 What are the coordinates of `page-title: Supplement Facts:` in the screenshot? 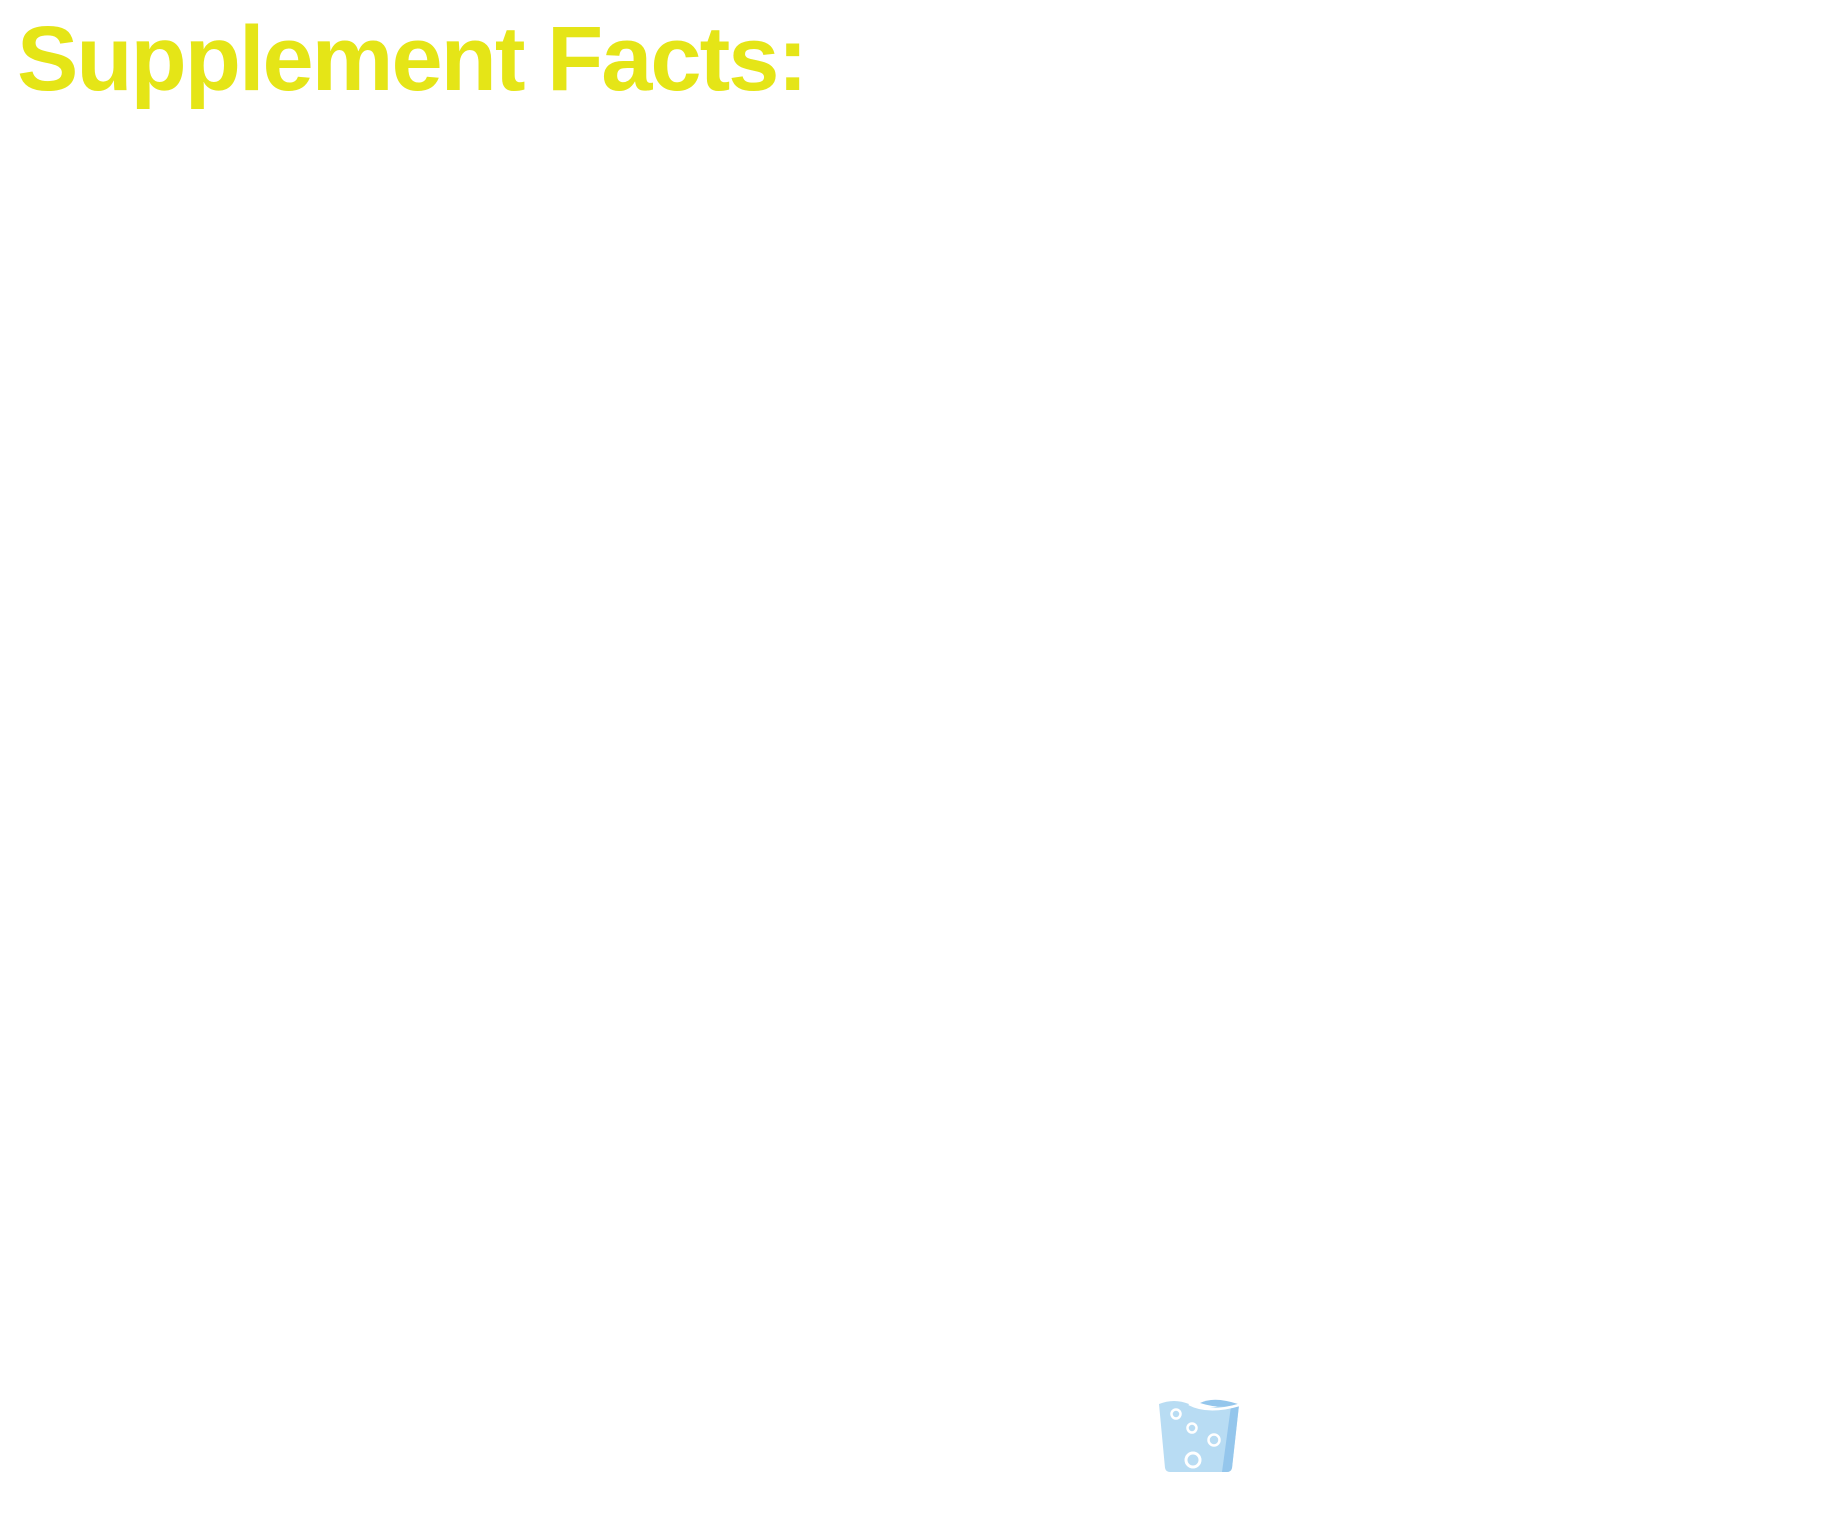 It's located at (412, 59).